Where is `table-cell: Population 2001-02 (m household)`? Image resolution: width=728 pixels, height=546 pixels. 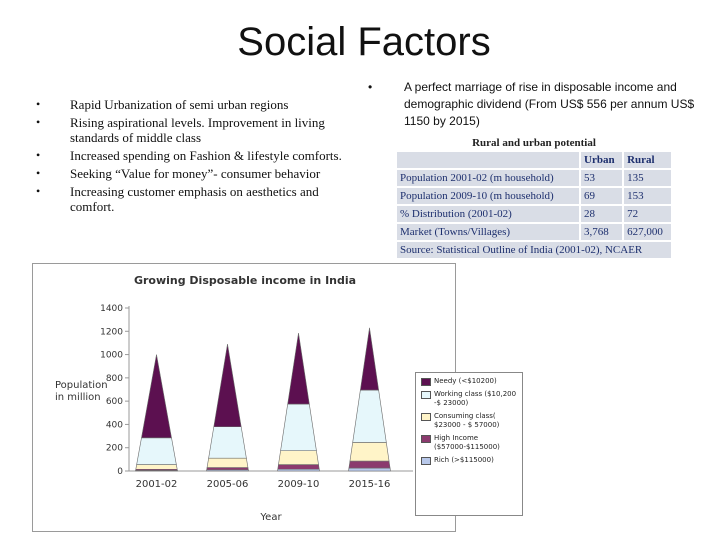
table-cell: Population 2001-02 (m household) is located at coordinates (488, 178).